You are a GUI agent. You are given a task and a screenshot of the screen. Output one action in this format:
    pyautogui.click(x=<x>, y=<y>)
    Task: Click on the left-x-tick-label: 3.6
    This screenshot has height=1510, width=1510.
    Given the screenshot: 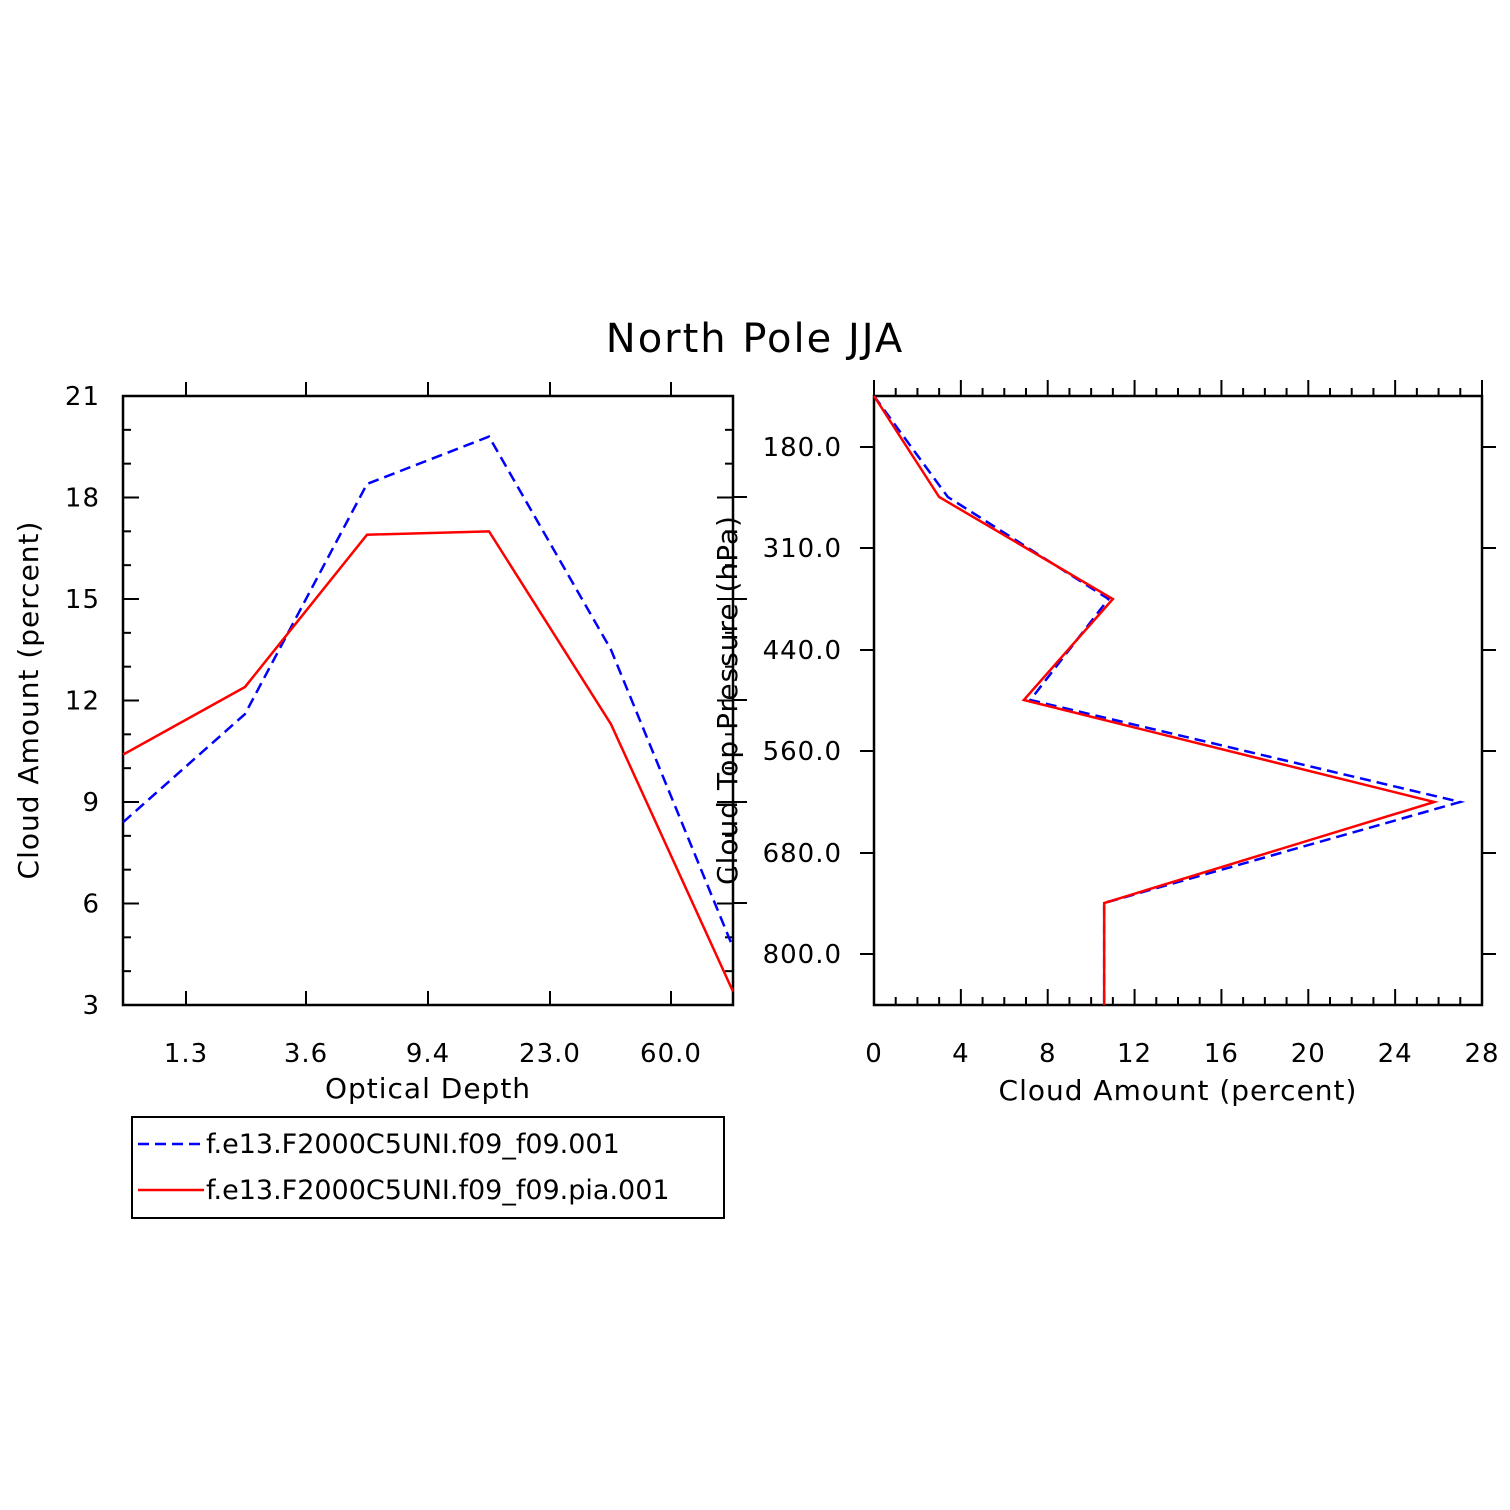 What is the action you would take?
    pyautogui.click(x=306, y=1054)
    